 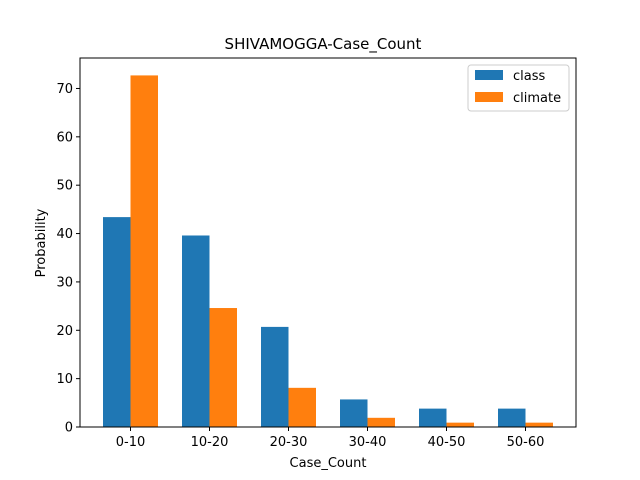 I want to click on y-tick-label: 60, so click(x=64, y=137).